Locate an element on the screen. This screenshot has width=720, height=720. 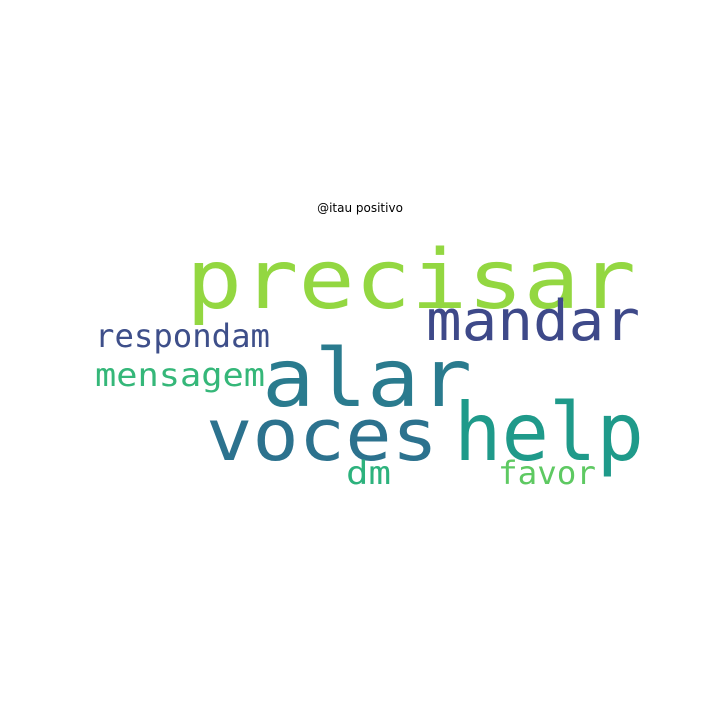
word-mandar: mandar is located at coordinates (533, 321).